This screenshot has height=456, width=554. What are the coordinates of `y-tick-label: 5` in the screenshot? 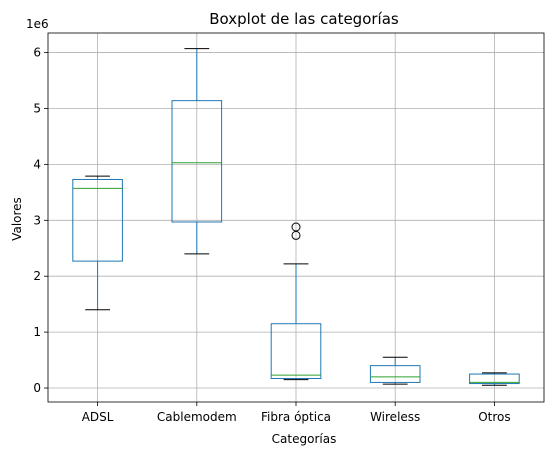 It's located at (37, 108).